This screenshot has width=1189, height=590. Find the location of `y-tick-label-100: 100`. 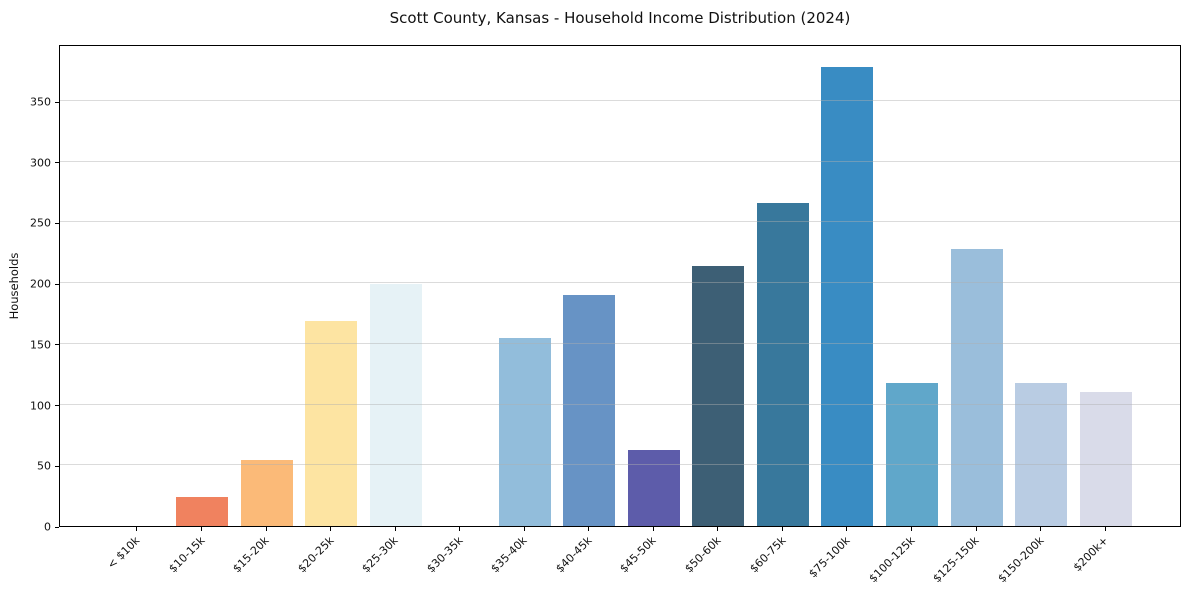

y-tick-label-100: 100 is located at coordinates (40, 406).